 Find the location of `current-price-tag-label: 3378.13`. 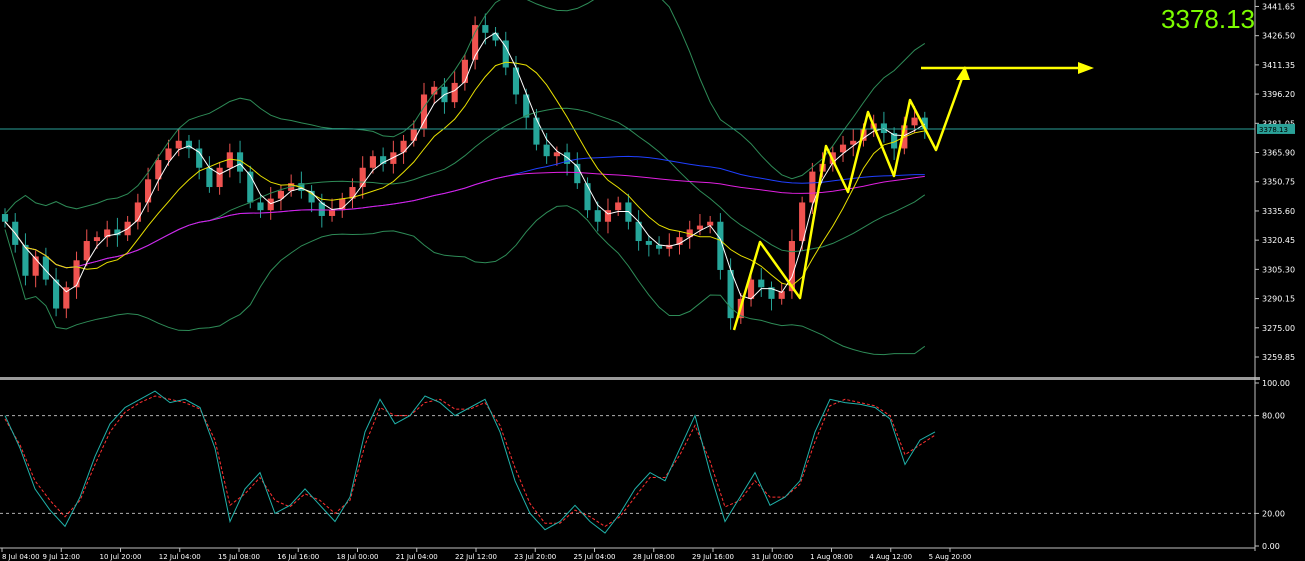

current-price-tag-label: 3378.13 is located at coordinates (1273, 130).